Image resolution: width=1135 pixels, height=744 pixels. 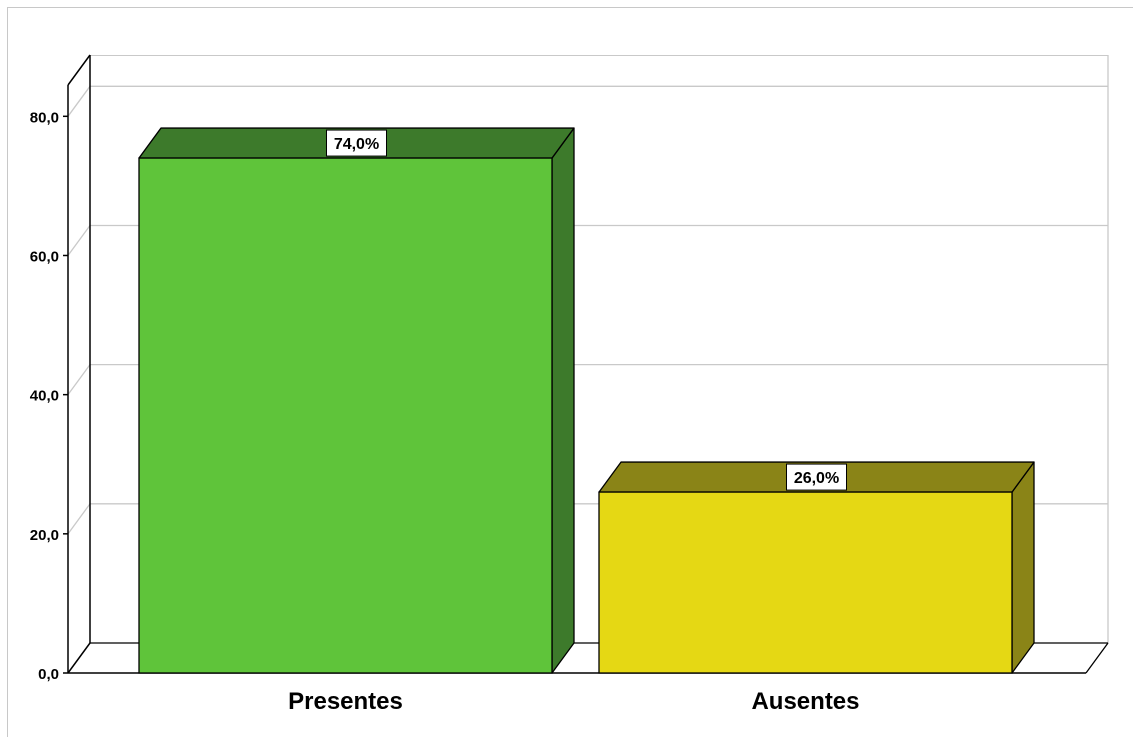 What do you see at coordinates (79, 658) in the screenshot?
I see `side-wall-bottom-edge` at bounding box center [79, 658].